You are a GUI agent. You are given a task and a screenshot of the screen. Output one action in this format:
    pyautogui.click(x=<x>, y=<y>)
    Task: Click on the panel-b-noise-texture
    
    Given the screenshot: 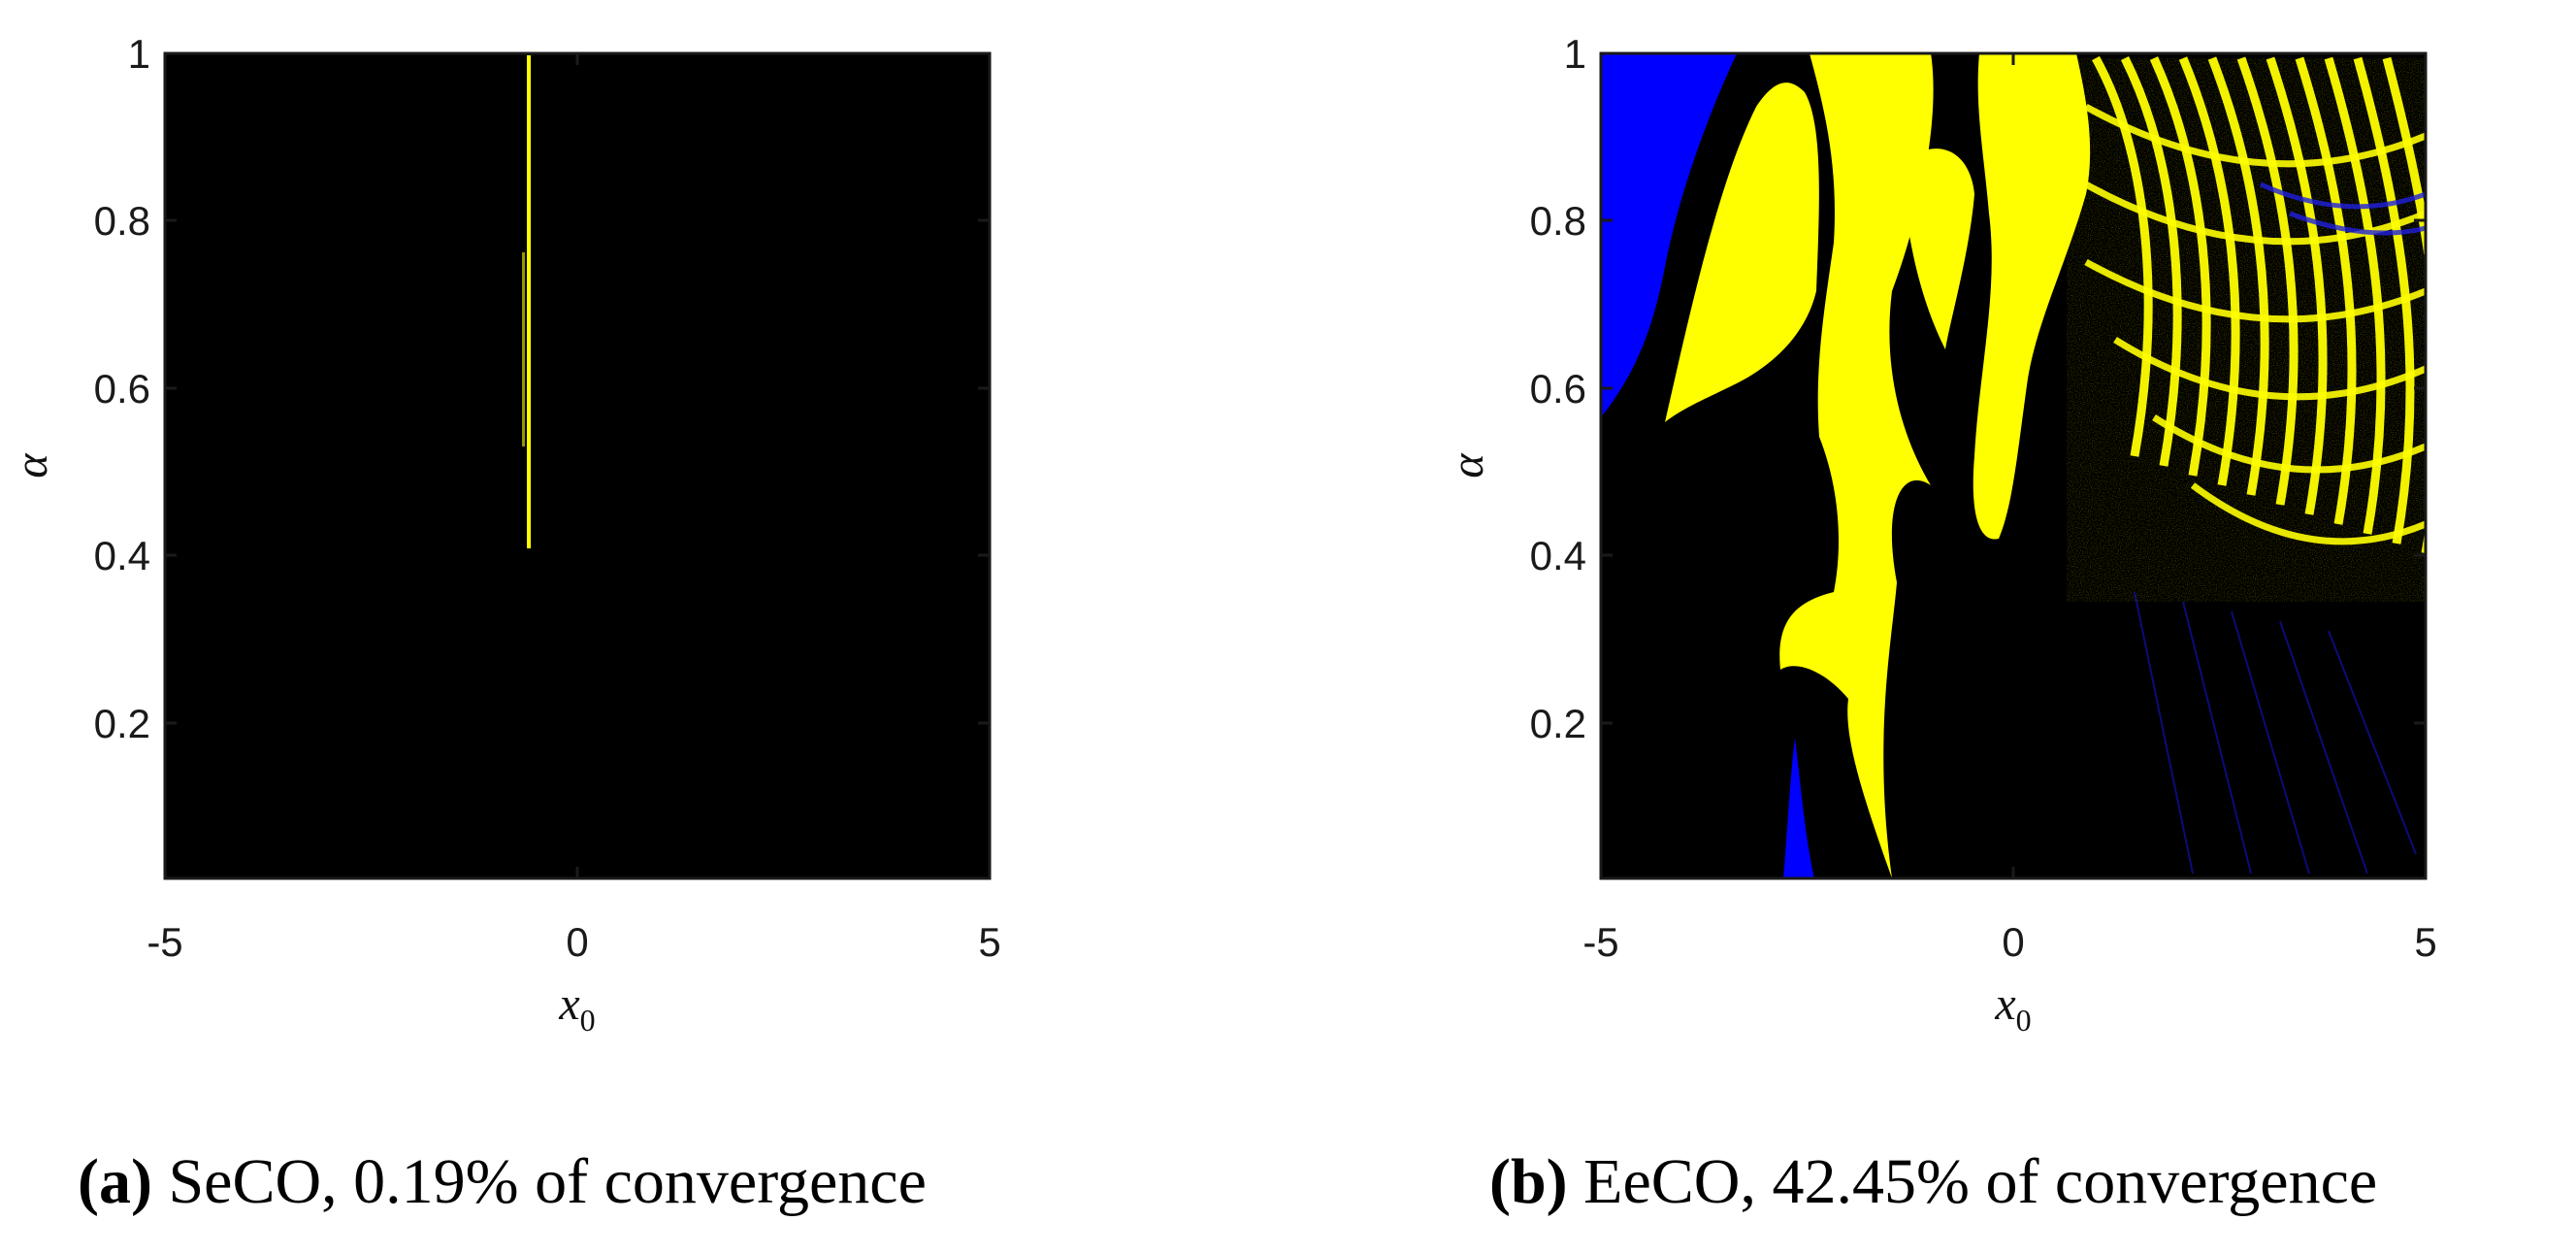 What is the action you would take?
    pyautogui.click(x=2246, y=330)
    